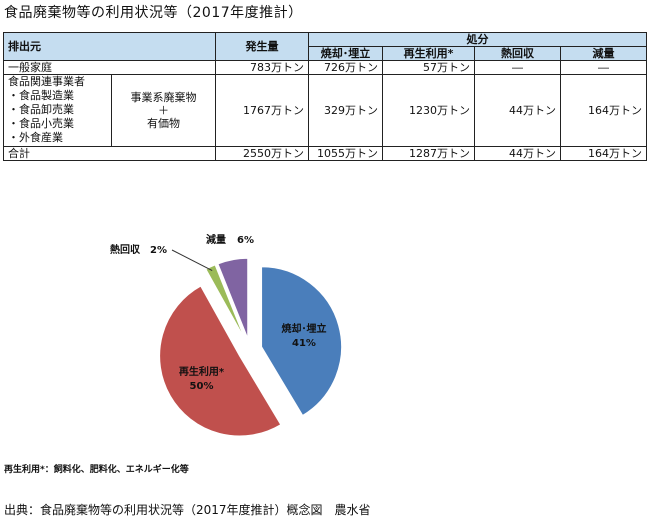 This screenshot has width=650, height=521. I want to click on pie-slice-heat-recovery, so click(225, 302).